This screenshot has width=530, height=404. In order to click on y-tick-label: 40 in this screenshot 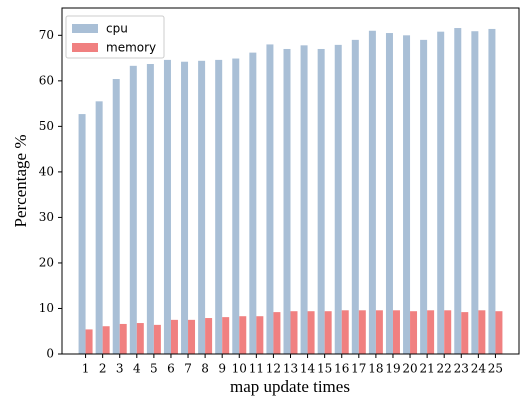, I will do `click(46, 171)`.